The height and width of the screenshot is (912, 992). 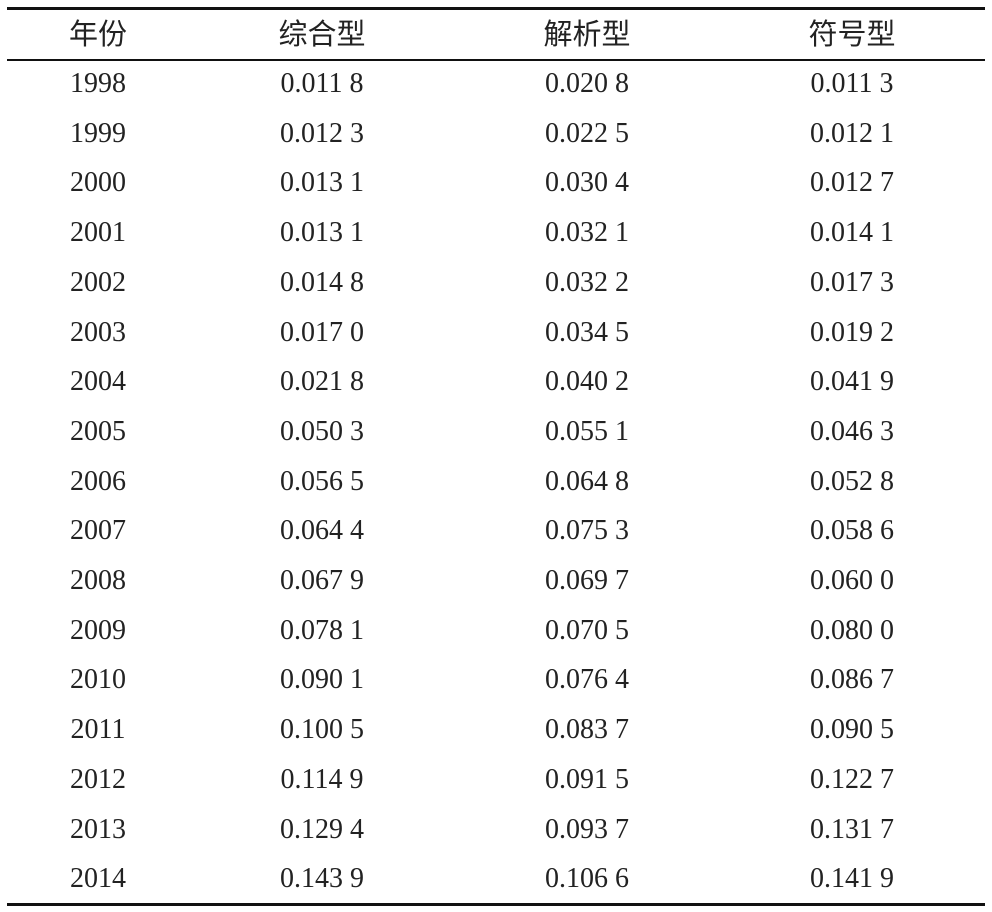 I want to click on table-cell: 0.129 4, so click(x=322, y=829).